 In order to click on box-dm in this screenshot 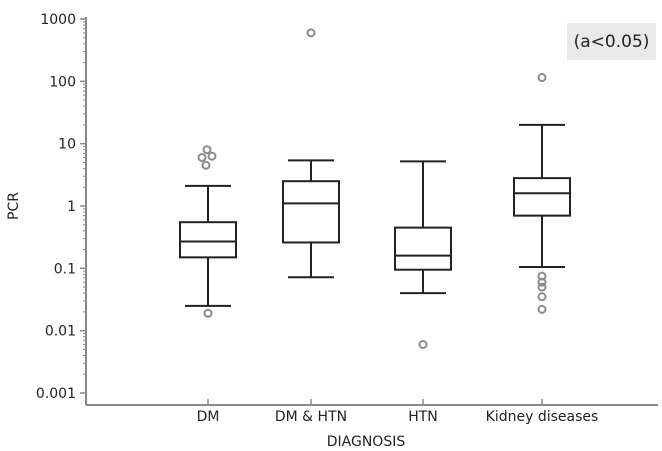, I will do `click(208, 231)`.